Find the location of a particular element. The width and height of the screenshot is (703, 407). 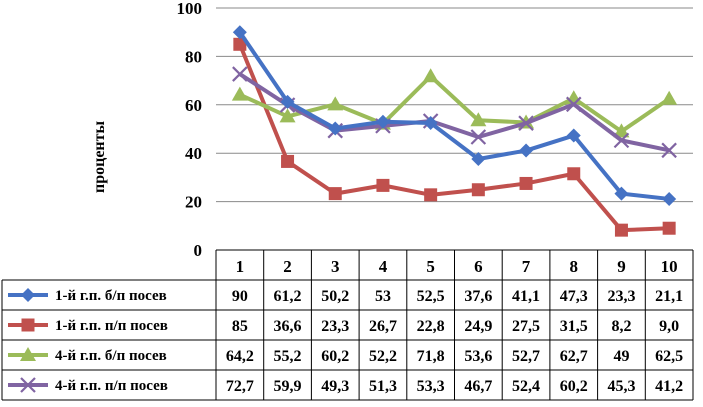

data-label: 53,6 is located at coordinates (478, 356).